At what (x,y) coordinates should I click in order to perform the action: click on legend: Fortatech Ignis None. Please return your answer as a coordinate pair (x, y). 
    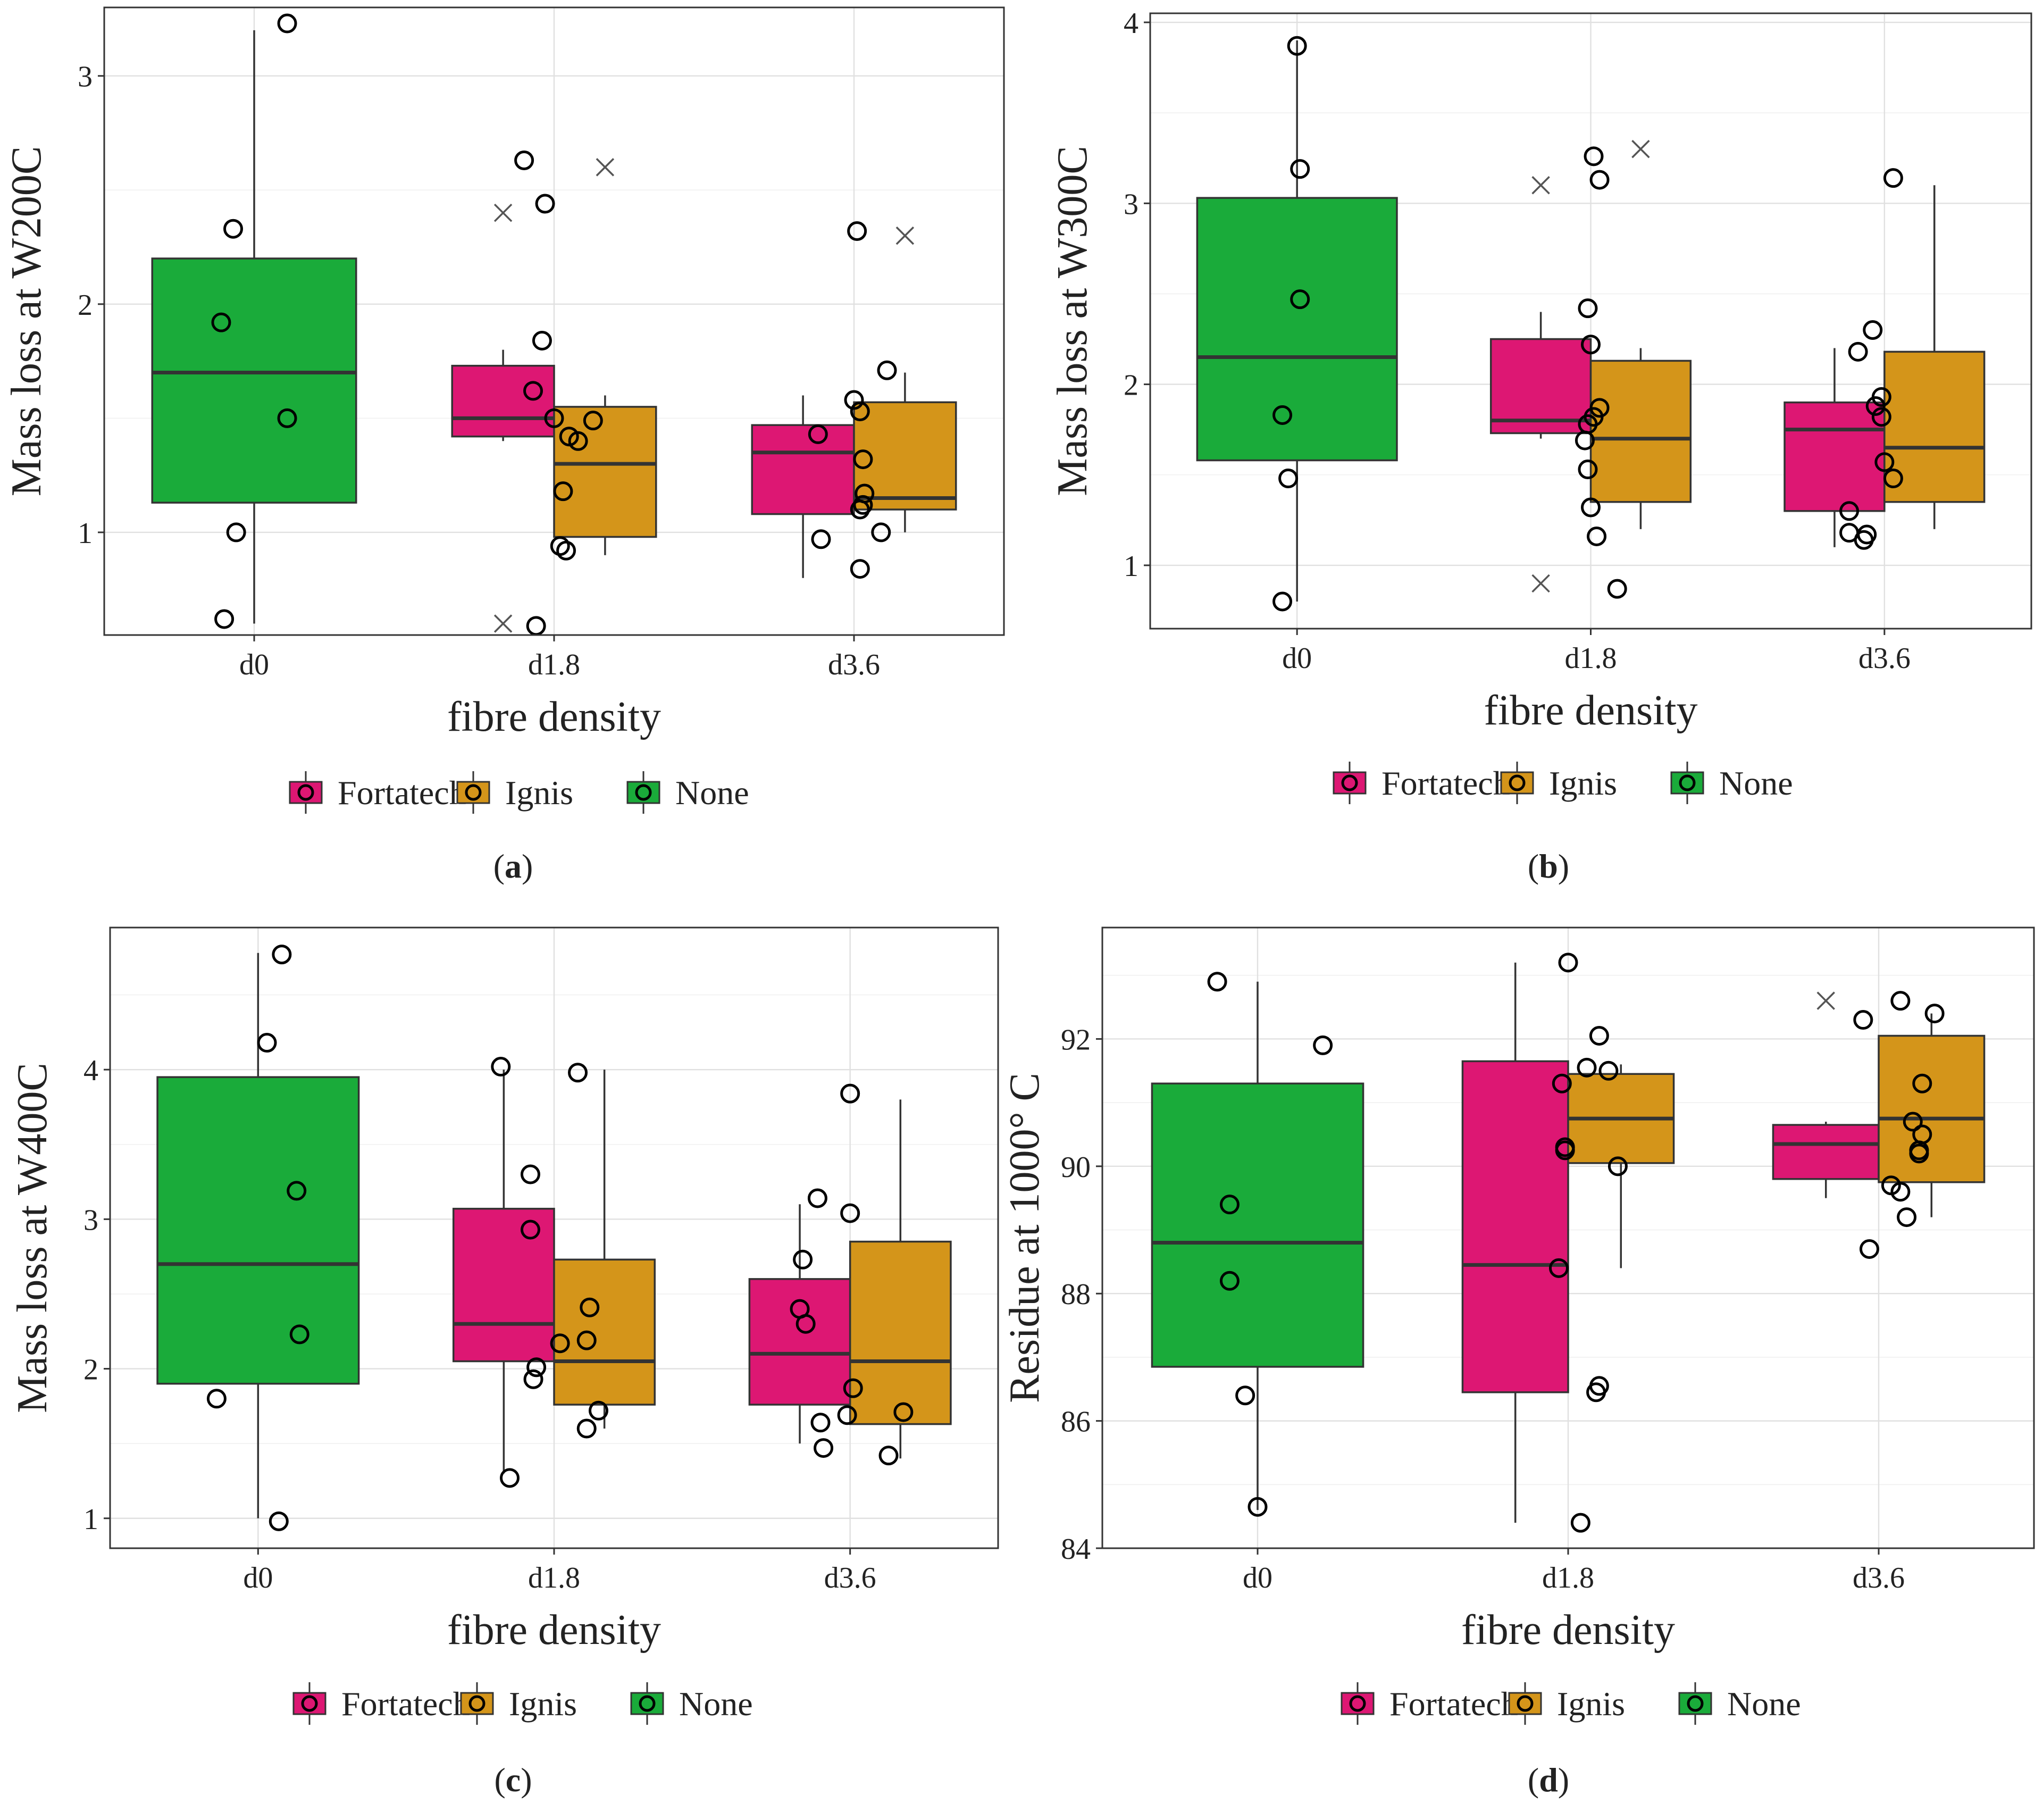
    Looking at the image, I should click on (519, 793).